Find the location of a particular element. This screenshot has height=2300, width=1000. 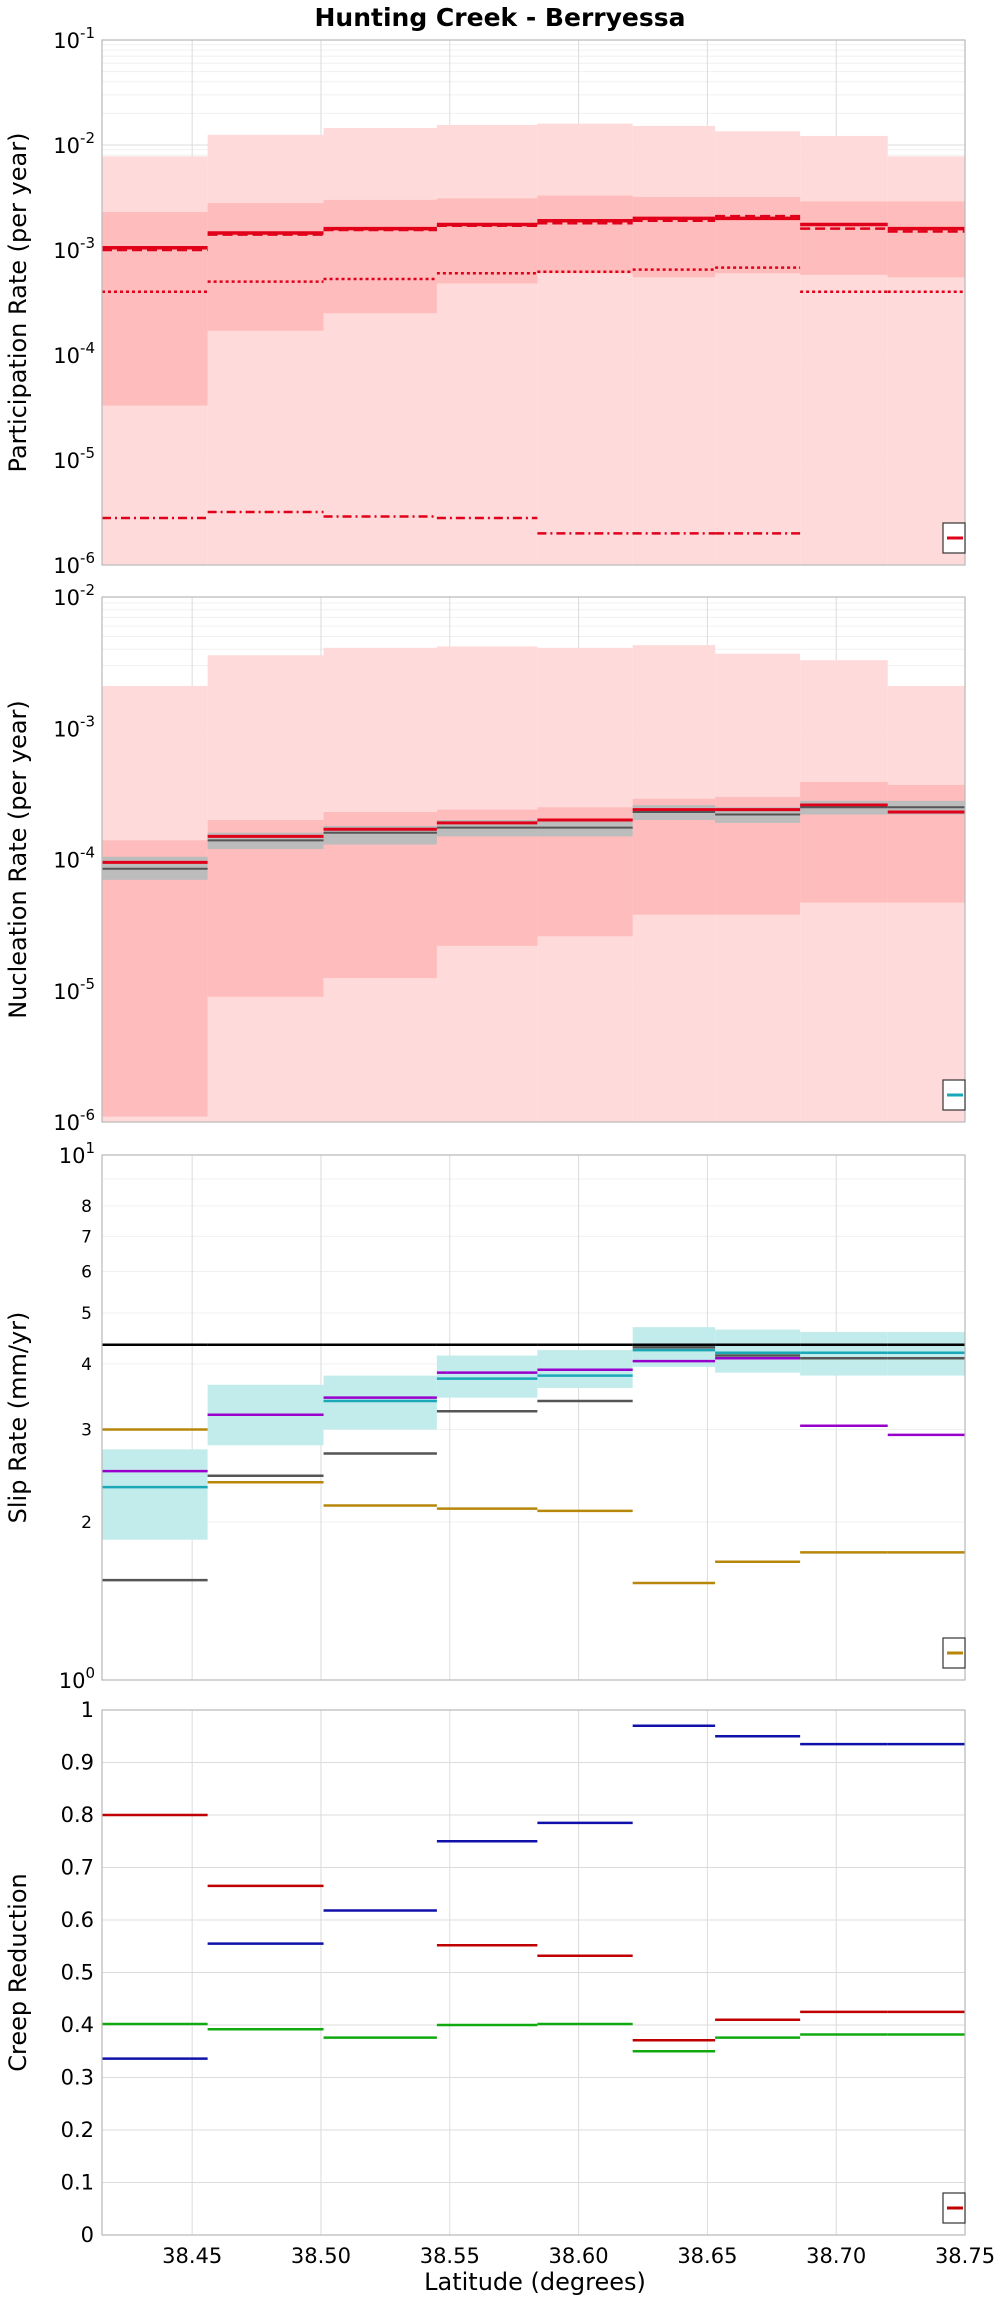

y-axis-label: Creep Reduction is located at coordinates (18, 1972).